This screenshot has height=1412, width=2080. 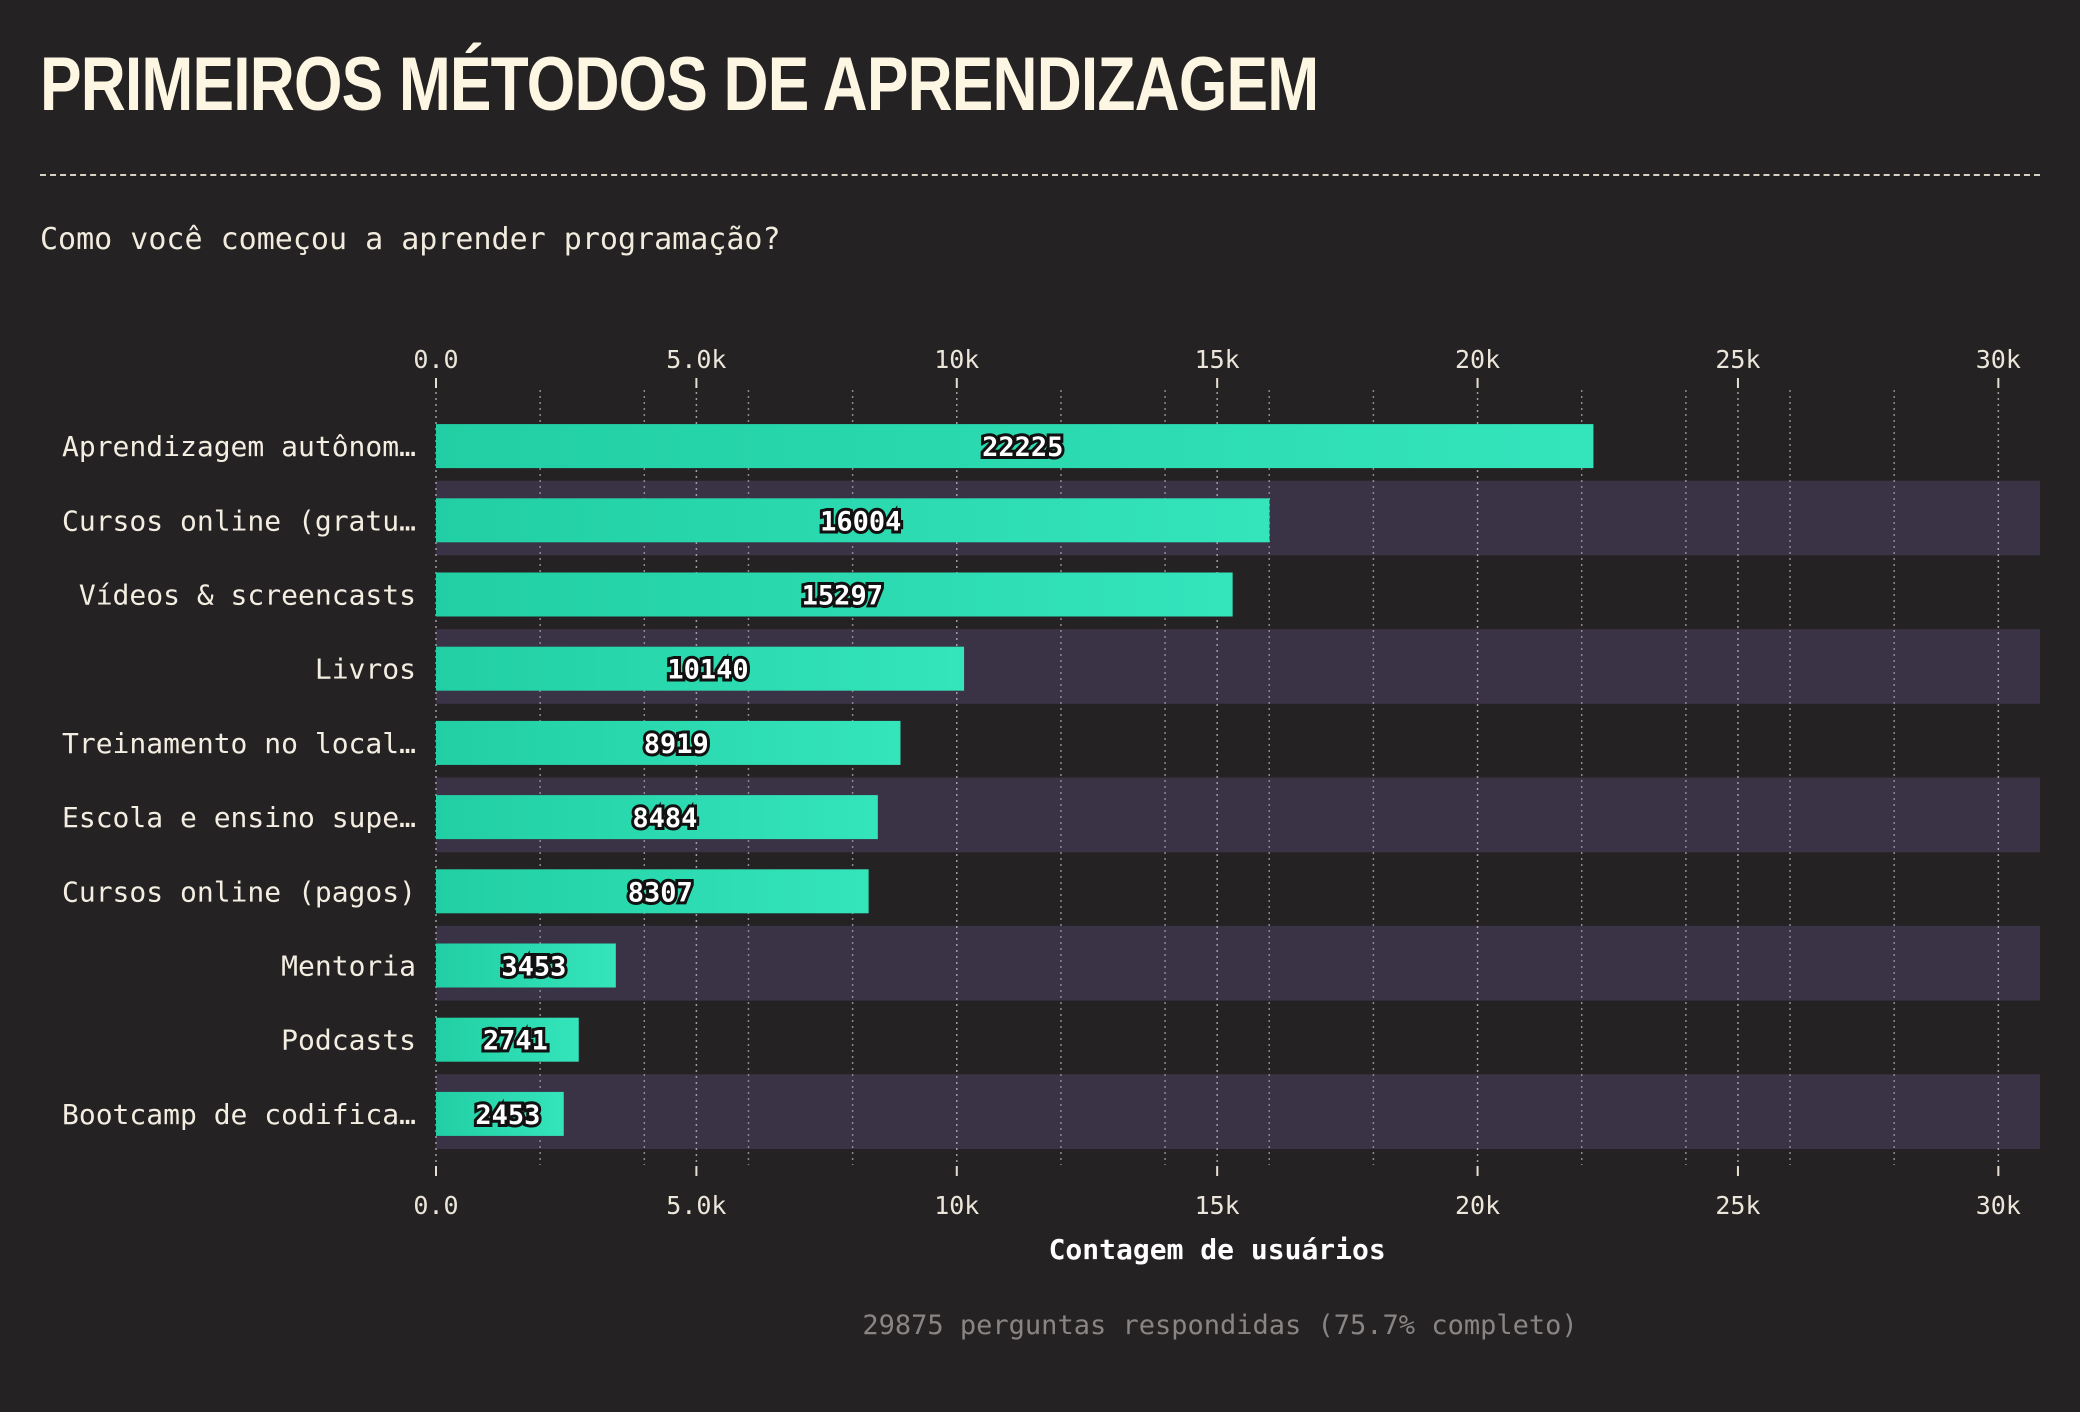 I want to click on category-label: Mentoria, so click(x=348, y=966).